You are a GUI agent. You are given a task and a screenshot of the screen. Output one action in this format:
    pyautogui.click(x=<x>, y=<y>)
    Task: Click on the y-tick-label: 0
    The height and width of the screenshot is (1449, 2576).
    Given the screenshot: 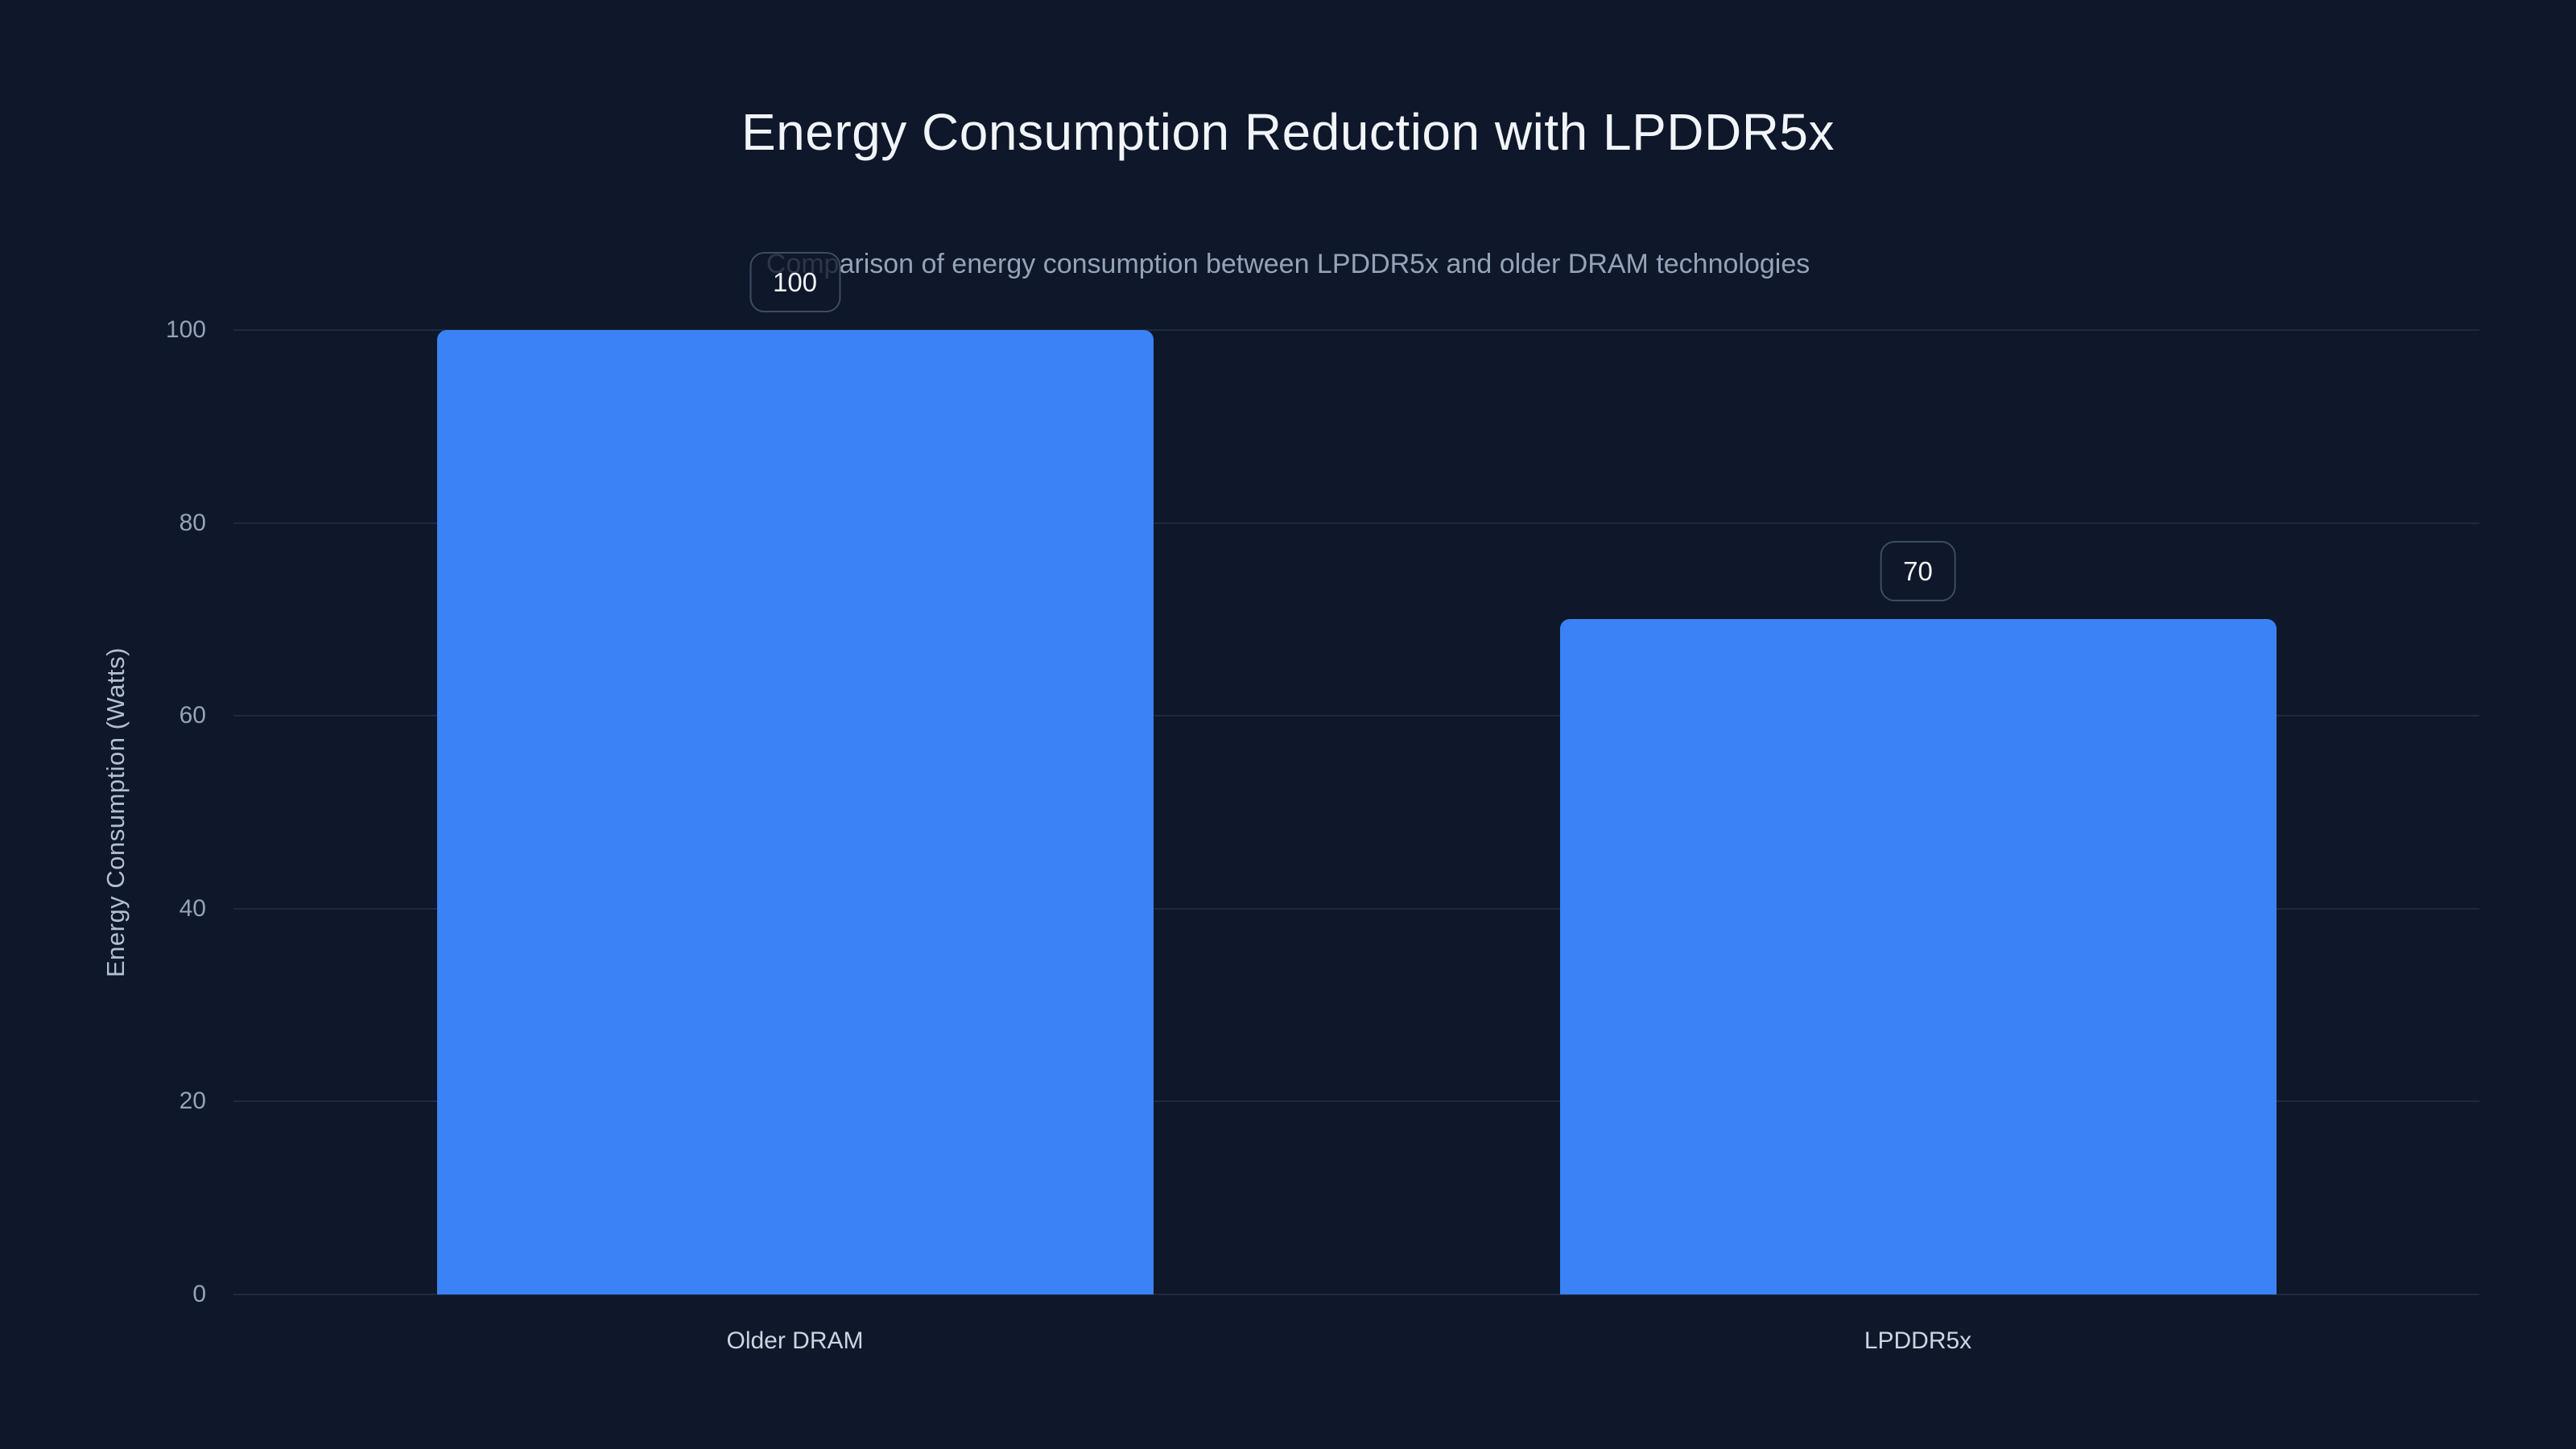 What is the action you would take?
    pyautogui.click(x=199, y=1294)
    